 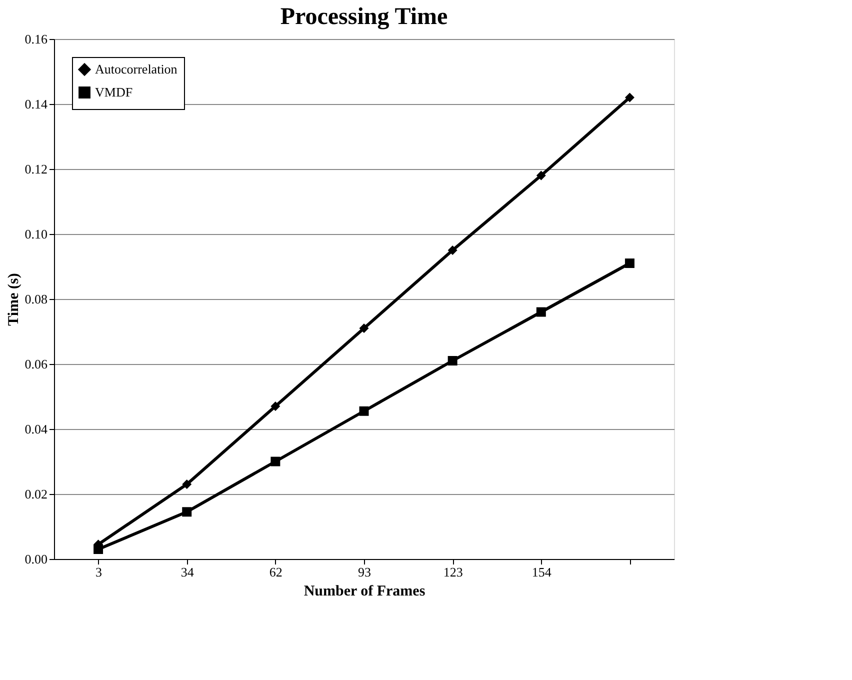 What do you see at coordinates (36, 39) in the screenshot?
I see `y-tick-label: 0.16` at bounding box center [36, 39].